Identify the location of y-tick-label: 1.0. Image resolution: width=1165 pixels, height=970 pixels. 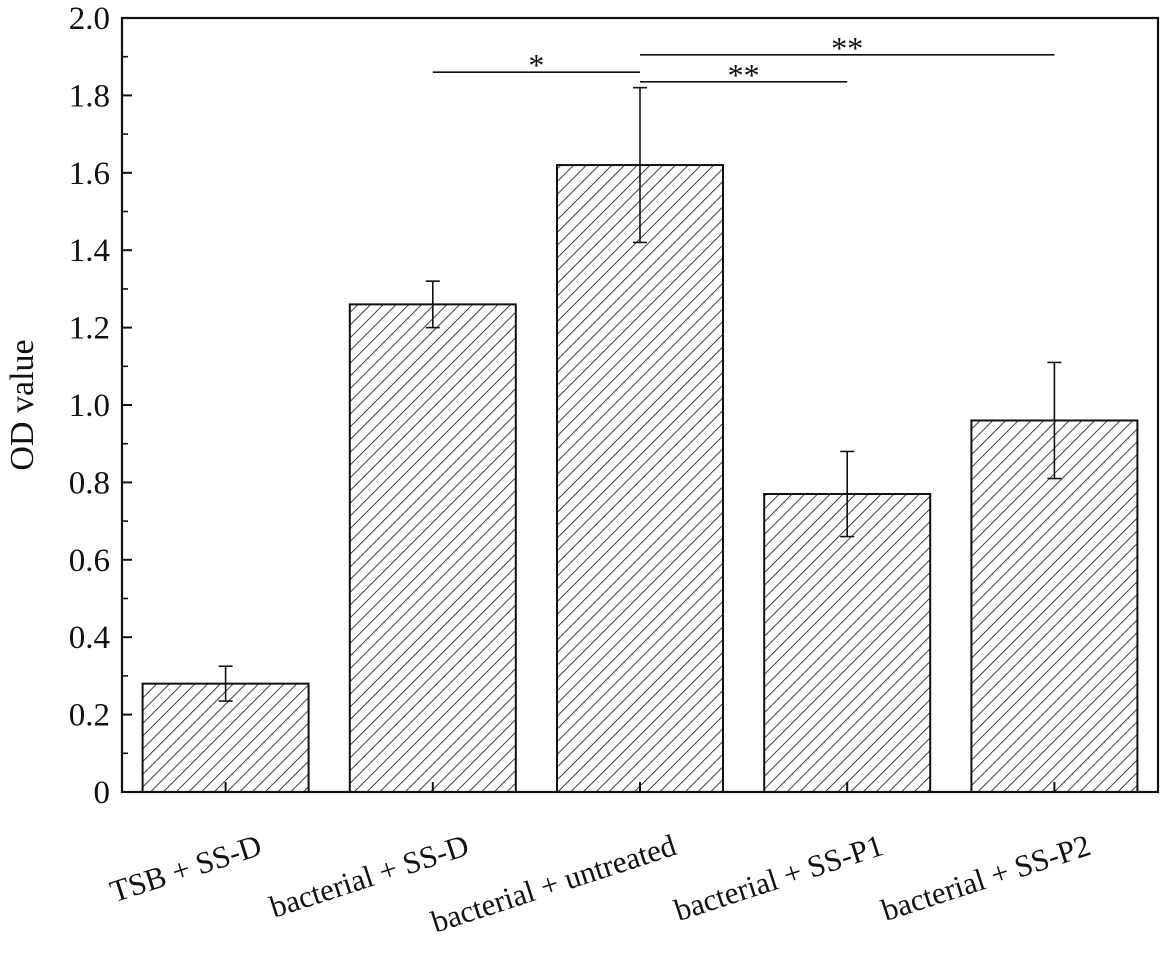
(89, 406).